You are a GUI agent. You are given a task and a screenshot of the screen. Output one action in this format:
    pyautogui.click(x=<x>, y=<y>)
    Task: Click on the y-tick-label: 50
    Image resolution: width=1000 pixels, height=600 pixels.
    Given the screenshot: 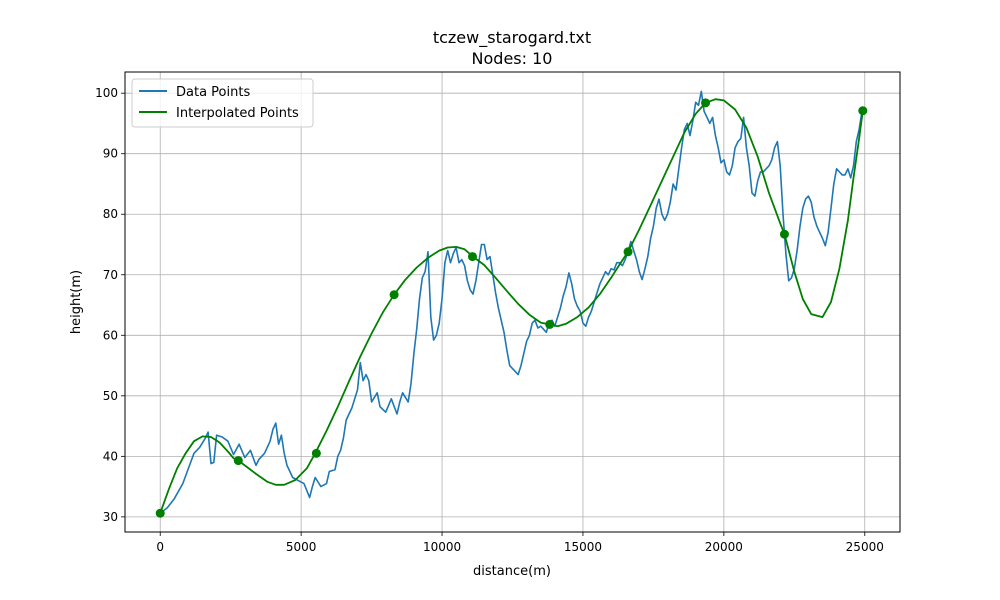 What is the action you would take?
    pyautogui.click(x=110, y=396)
    